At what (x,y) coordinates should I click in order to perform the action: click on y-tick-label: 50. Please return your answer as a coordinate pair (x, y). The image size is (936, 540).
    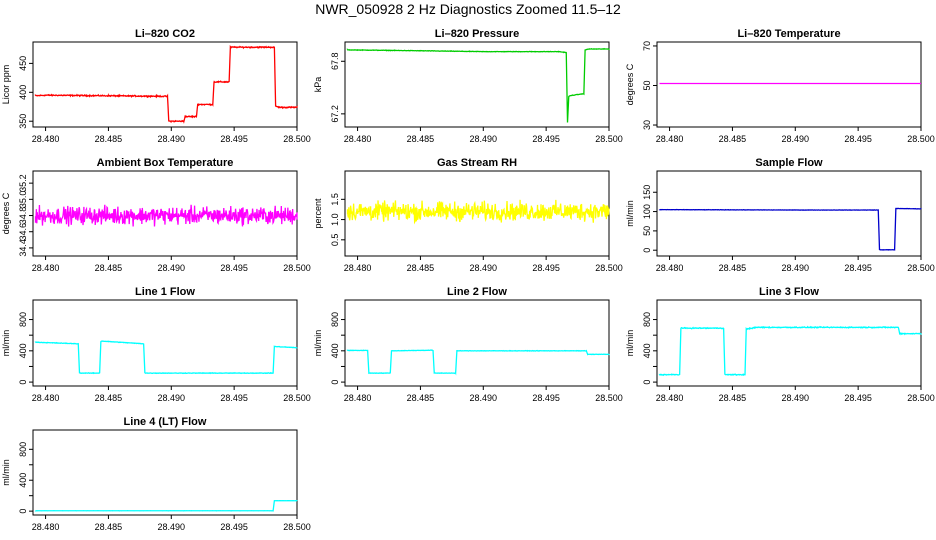
    Looking at the image, I should click on (647, 231).